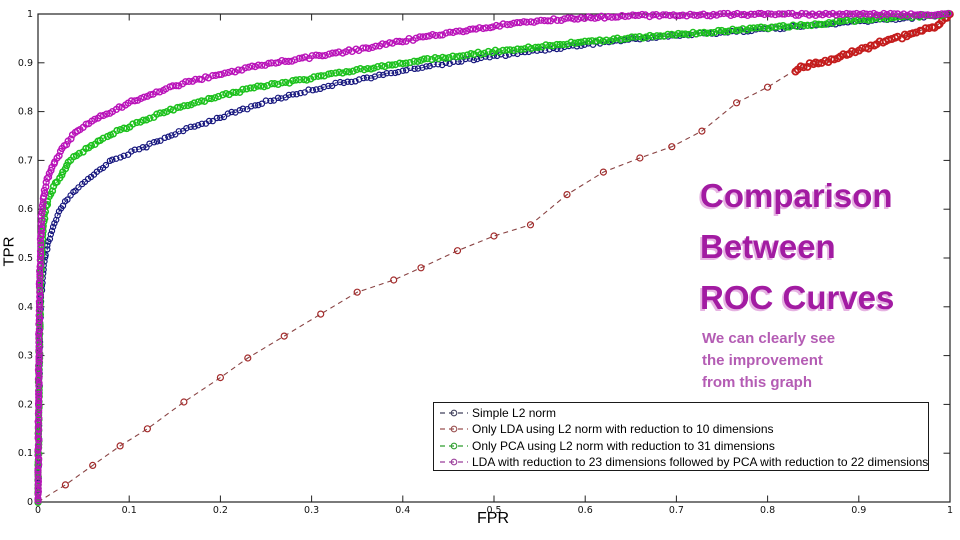 The height and width of the screenshot is (540, 960). What do you see at coordinates (25, 160) in the screenshot?
I see `y-tick-label: 0.7` at bounding box center [25, 160].